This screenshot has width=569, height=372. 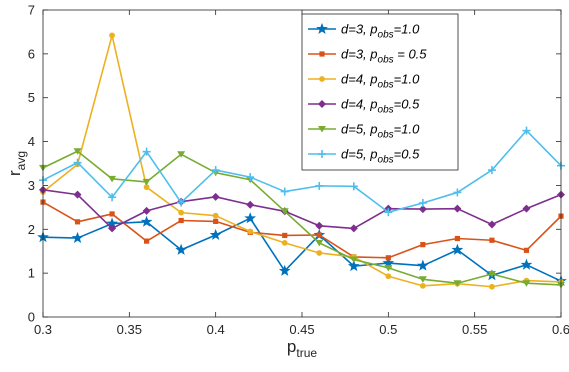 I want to click on legend-entry-4: d=5, pobs=1.0, so click(x=364, y=131).